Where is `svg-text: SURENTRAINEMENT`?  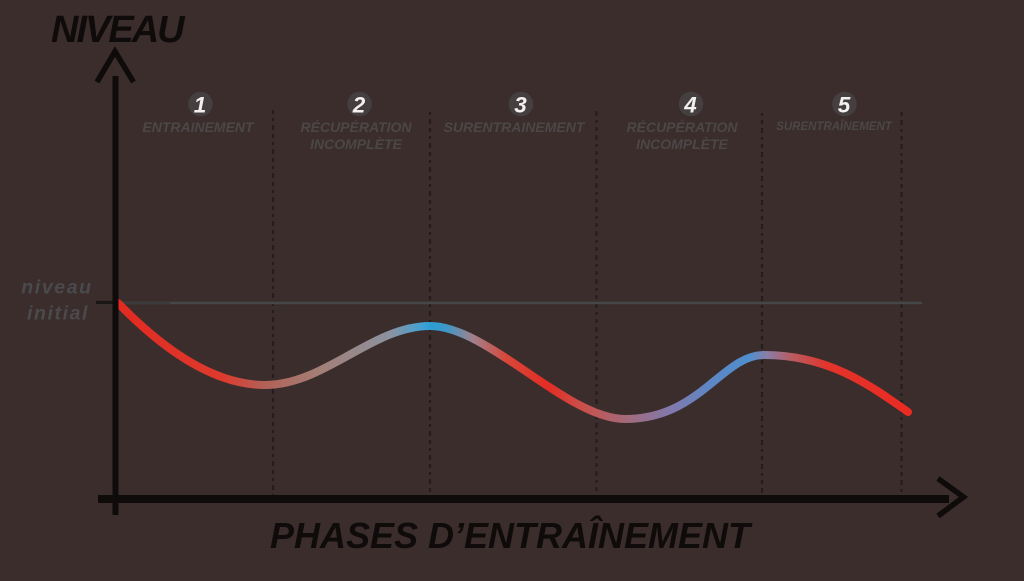 svg-text: SURENTRAINEMENT is located at coordinates (515, 127).